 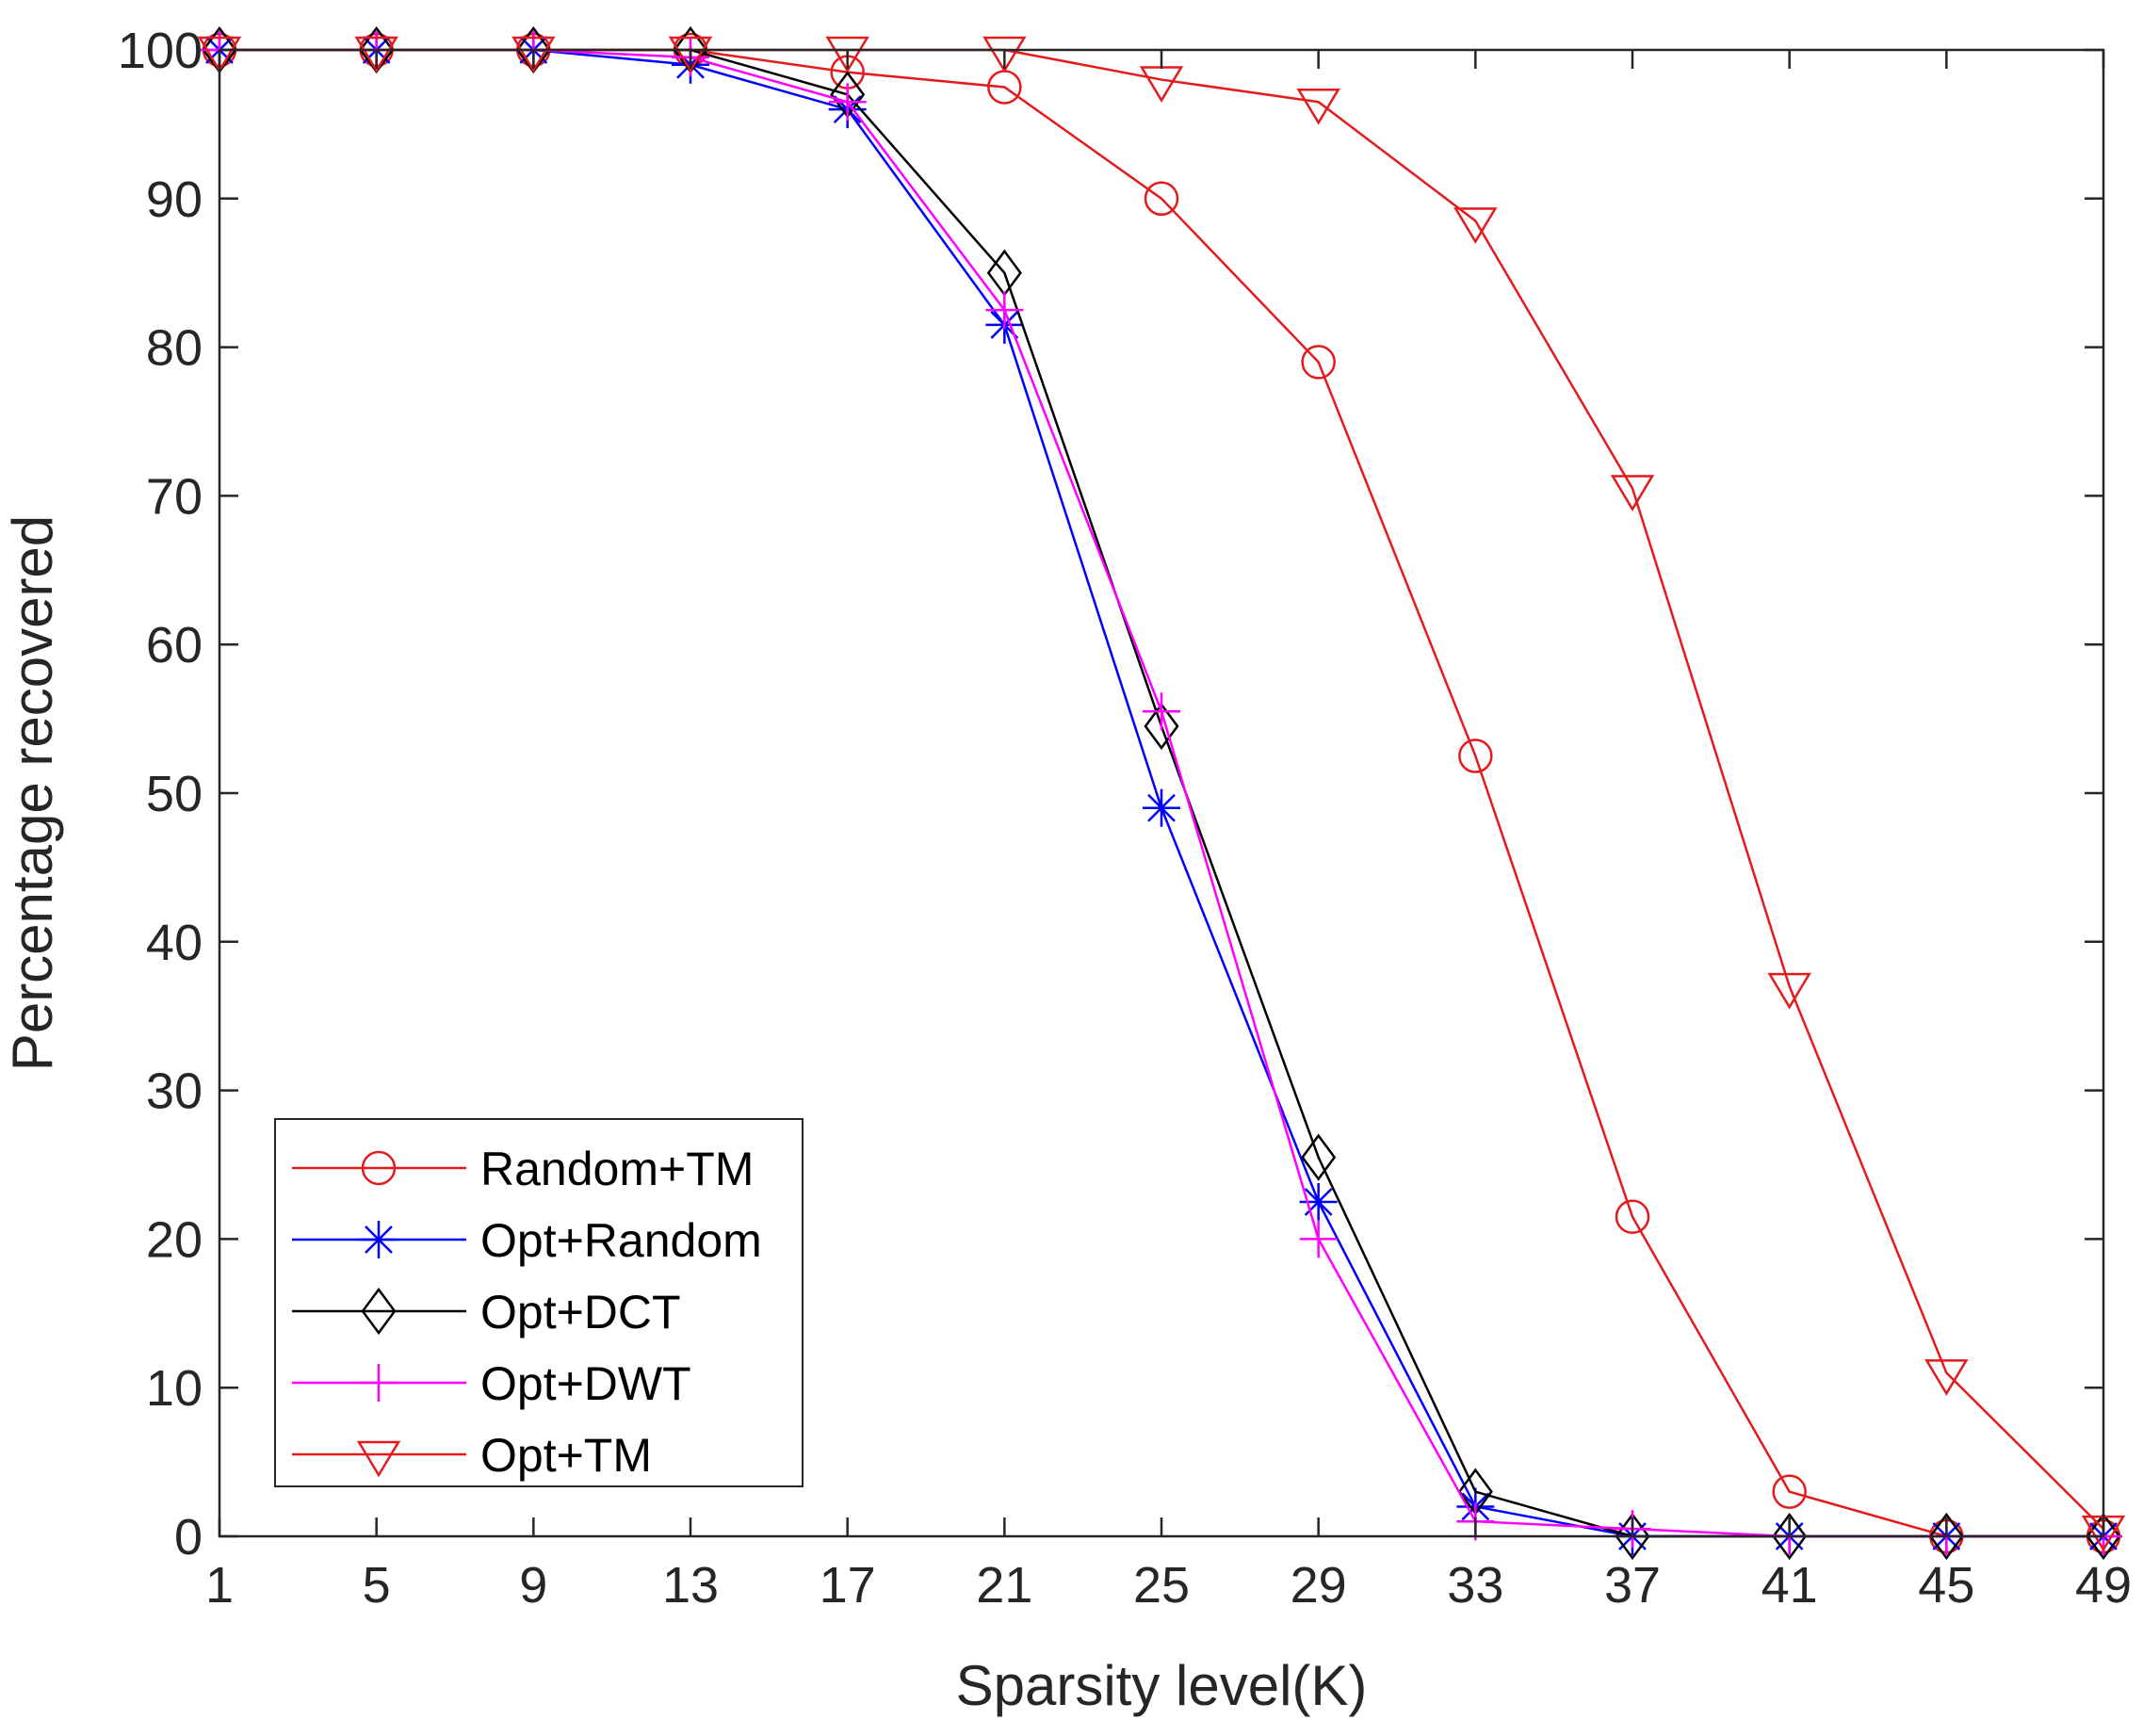 What do you see at coordinates (377, 1585) in the screenshot?
I see `x-tick-label: 5` at bounding box center [377, 1585].